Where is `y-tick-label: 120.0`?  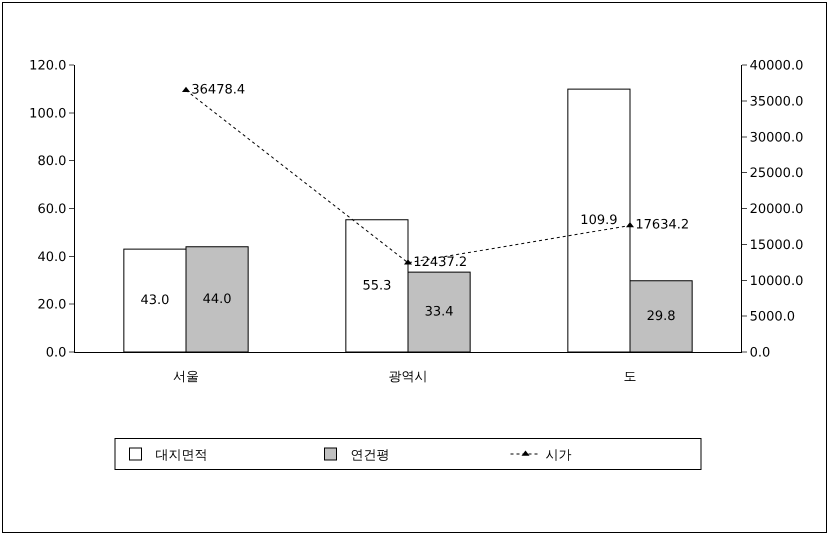 y-tick-label: 120.0 is located at coordinates (47, 66).